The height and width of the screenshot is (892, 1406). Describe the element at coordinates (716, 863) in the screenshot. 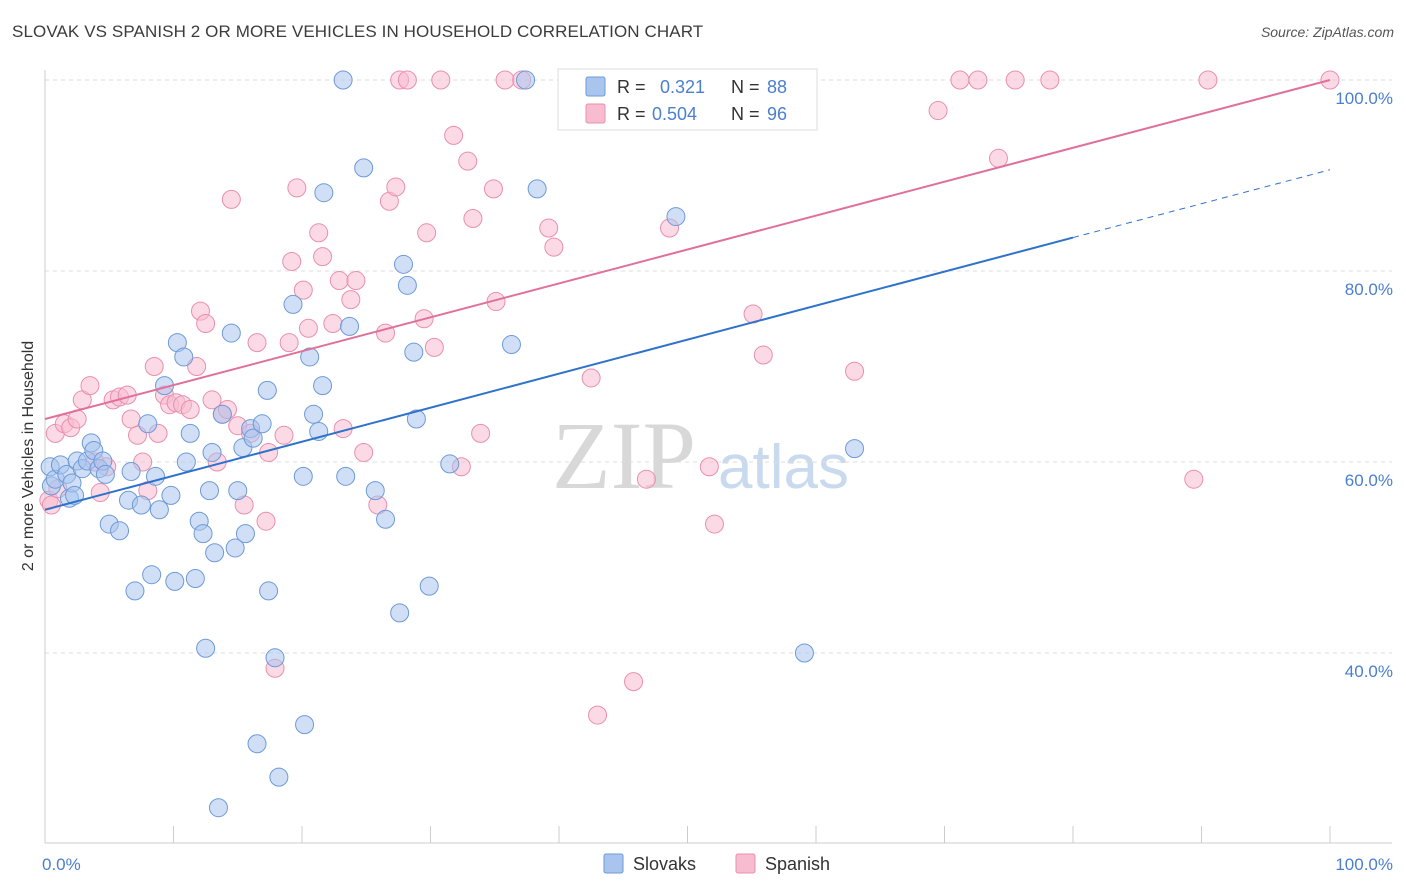

I see `series-legend: Slovaks Spanish` at that location.